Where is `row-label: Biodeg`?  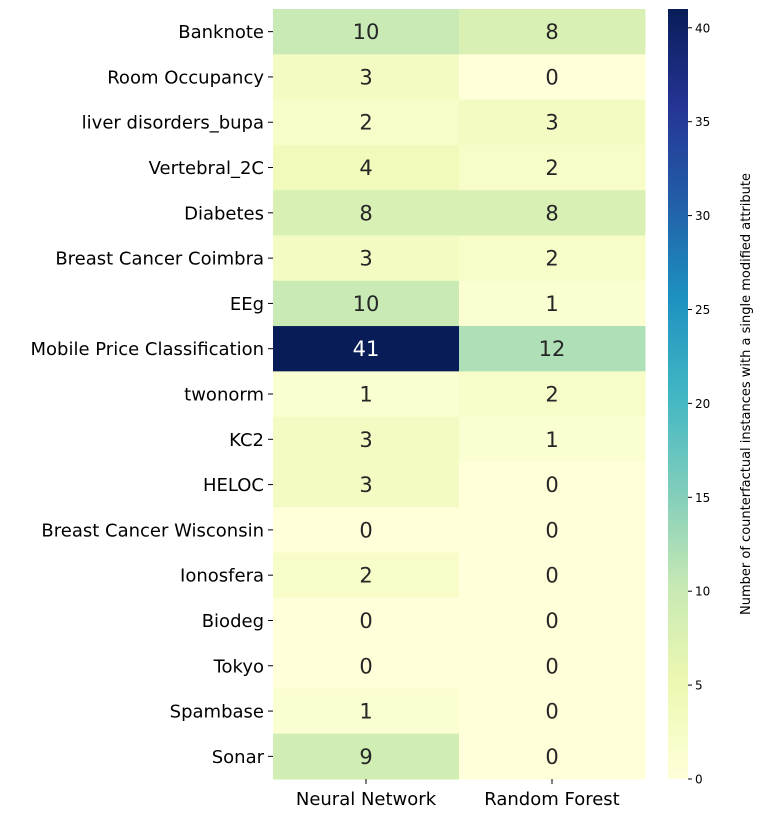
row-label: Biodeg is located at coordinates (233, 621).